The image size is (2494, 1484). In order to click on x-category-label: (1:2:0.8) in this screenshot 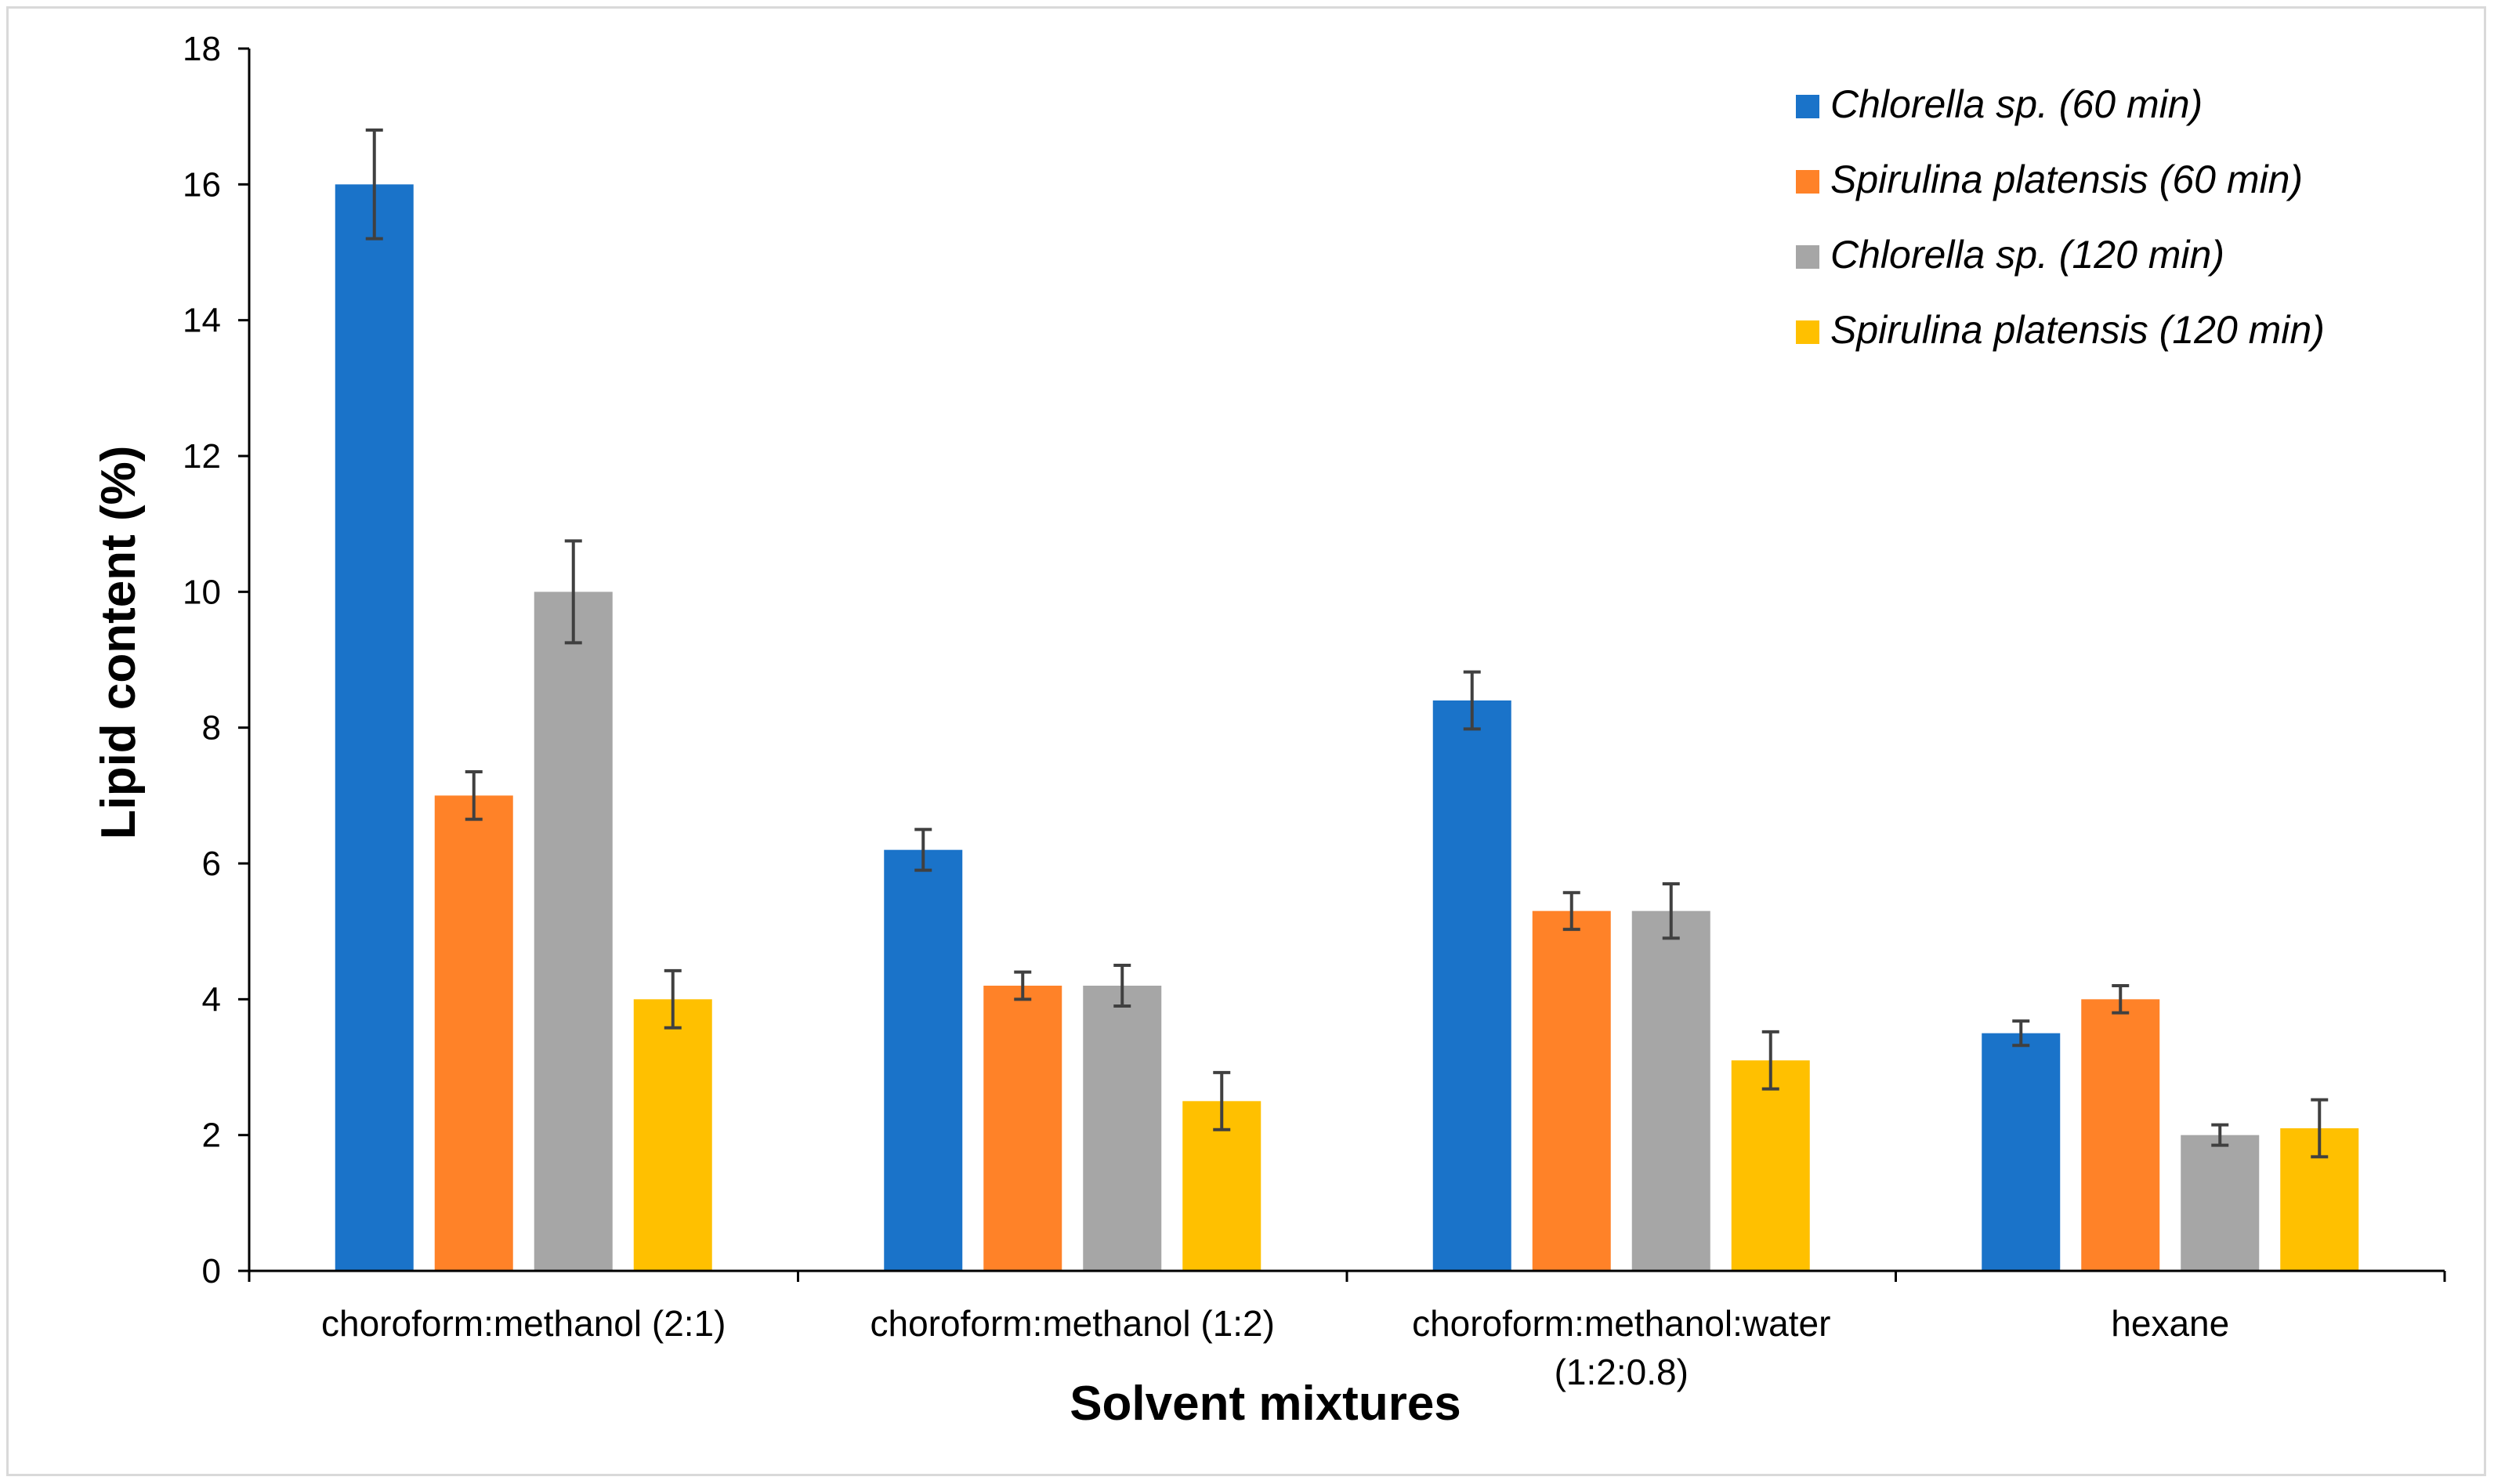, I will do `click(1622, 1372)`.